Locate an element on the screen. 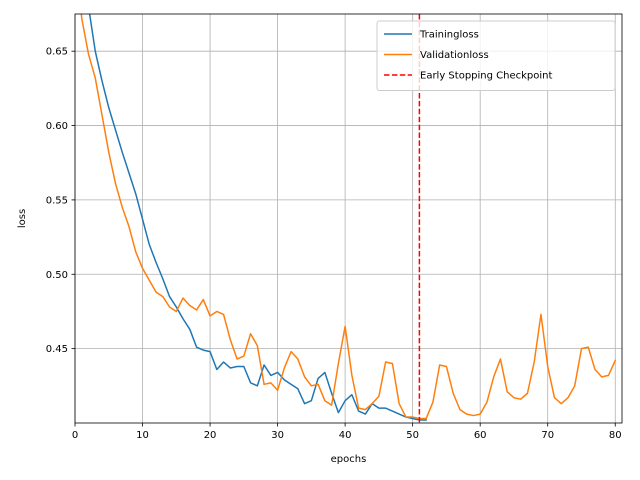 The width and height of the screenshot is (640, 480). y-tick-label: 0.55 is located at coordinates (57, 200).